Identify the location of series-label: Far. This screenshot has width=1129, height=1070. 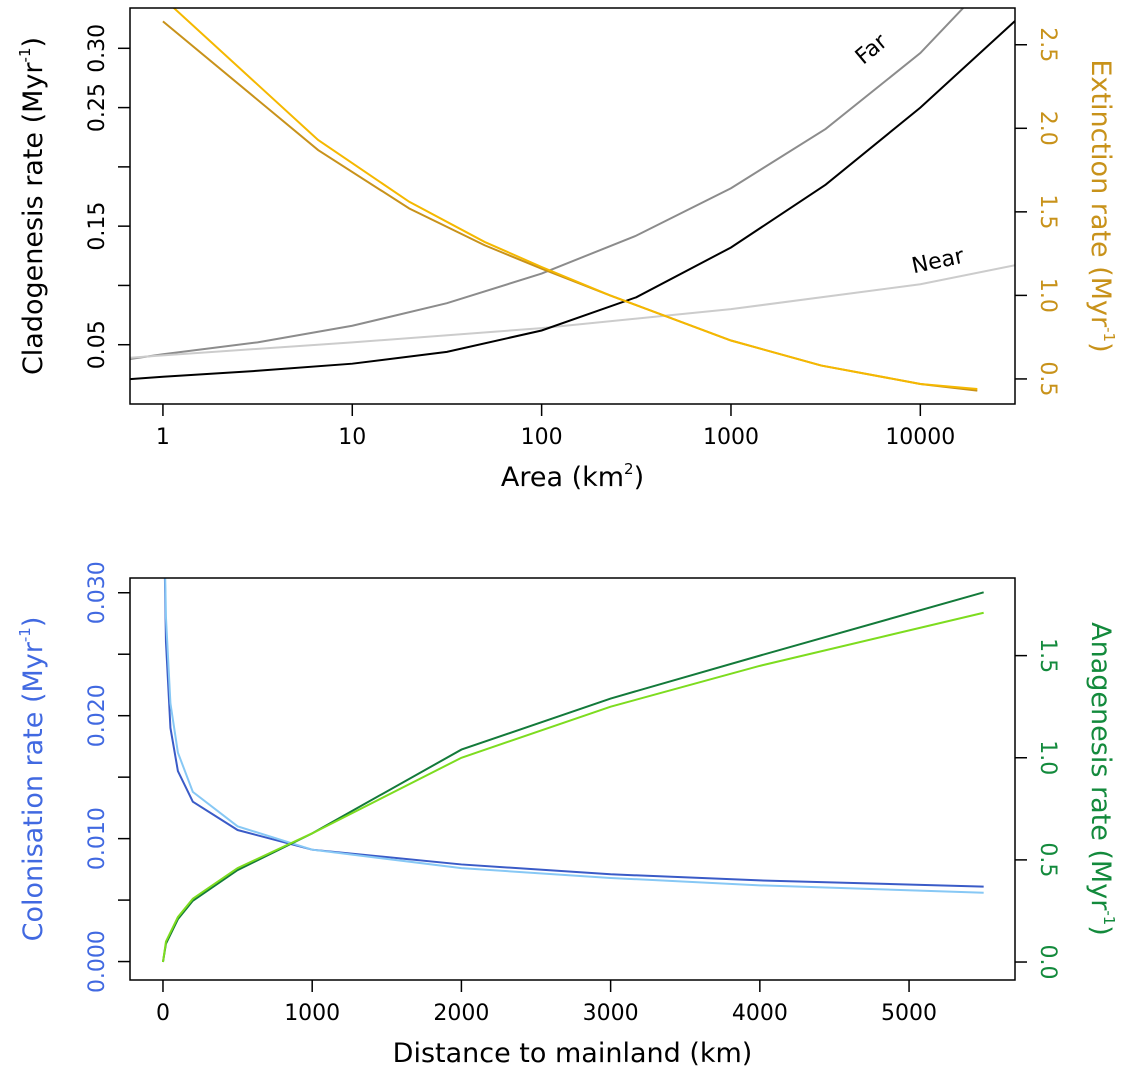
(872, 49).